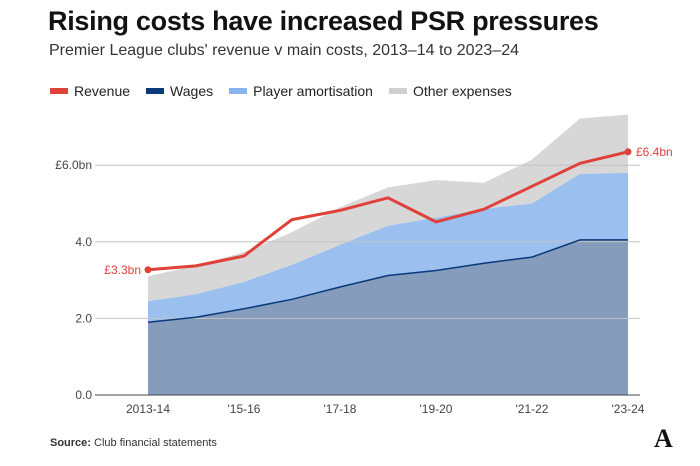 The height and width of the screenshot is (466, 700). I want to click on source-text: Club financial statements, so click(153, 443).